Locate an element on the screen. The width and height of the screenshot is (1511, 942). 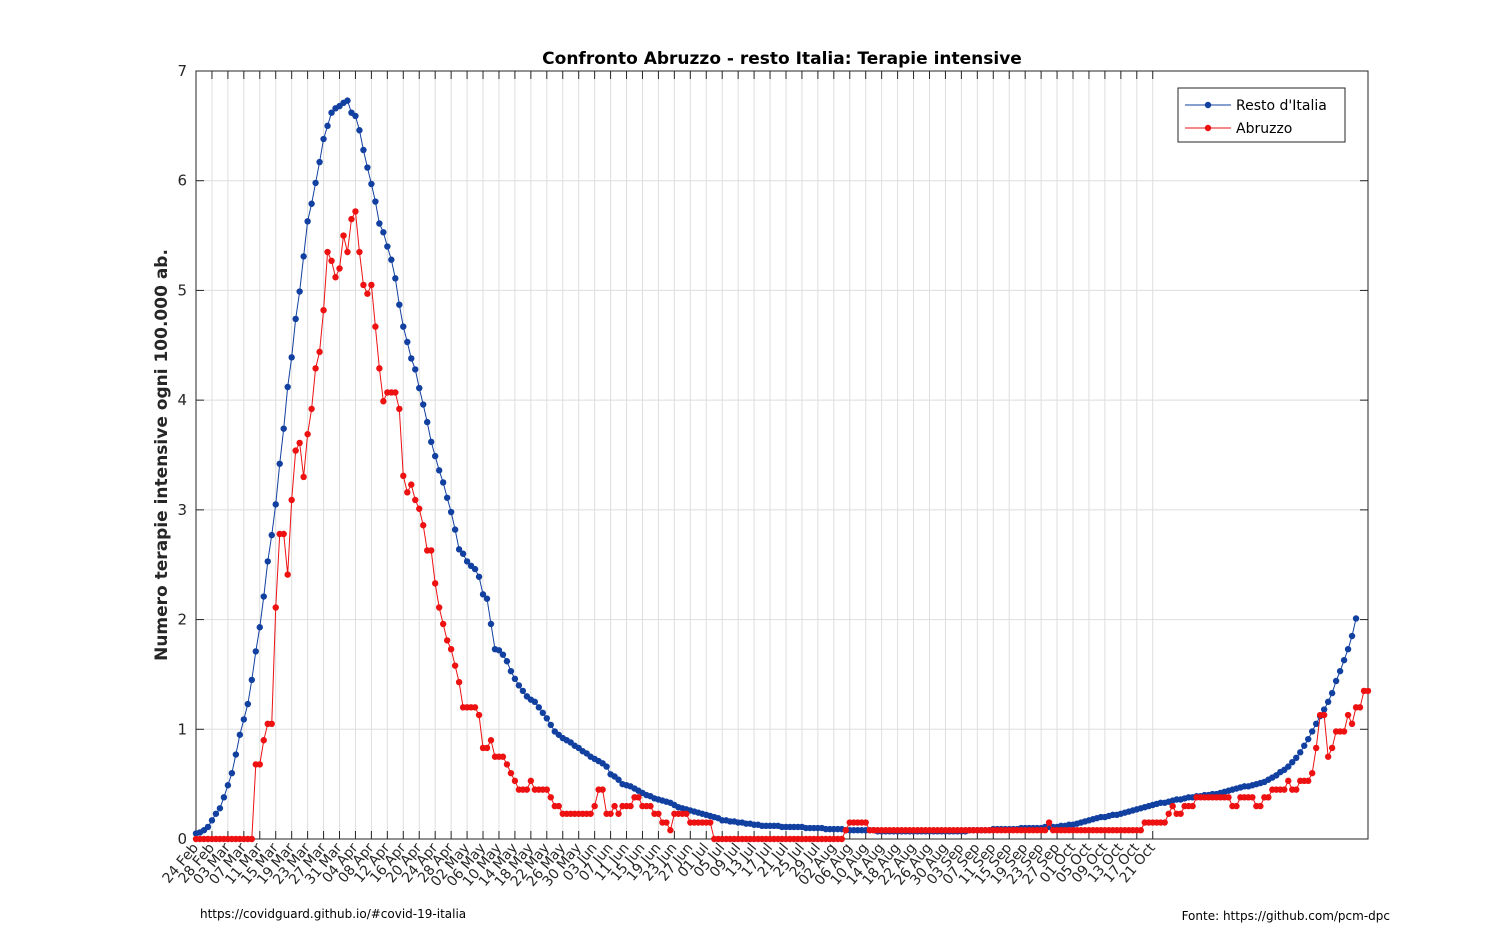
y-tick-label: 6 is located at coordinates (182, 181).